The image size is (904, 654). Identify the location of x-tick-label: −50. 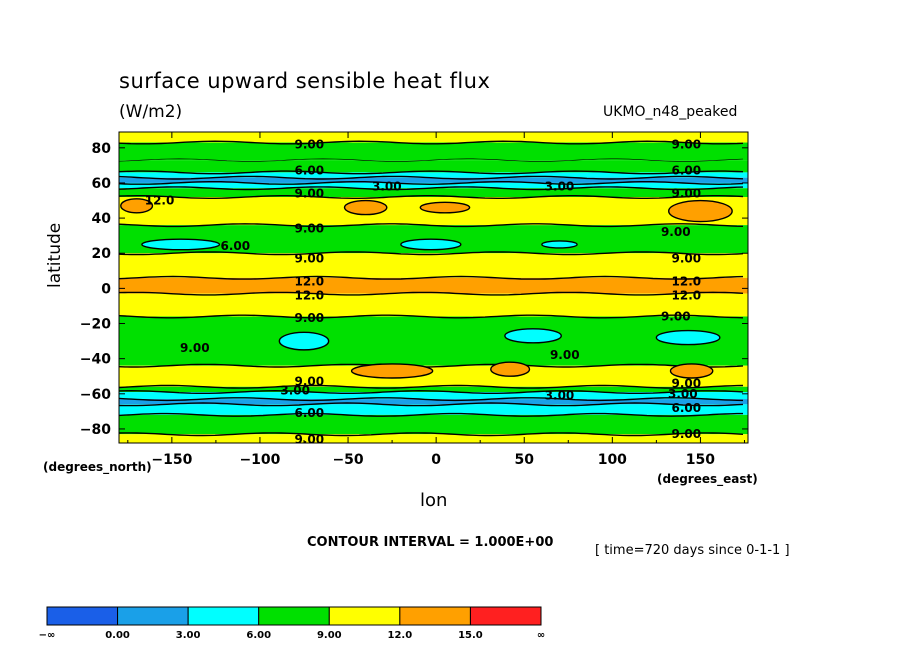
(347, 460).